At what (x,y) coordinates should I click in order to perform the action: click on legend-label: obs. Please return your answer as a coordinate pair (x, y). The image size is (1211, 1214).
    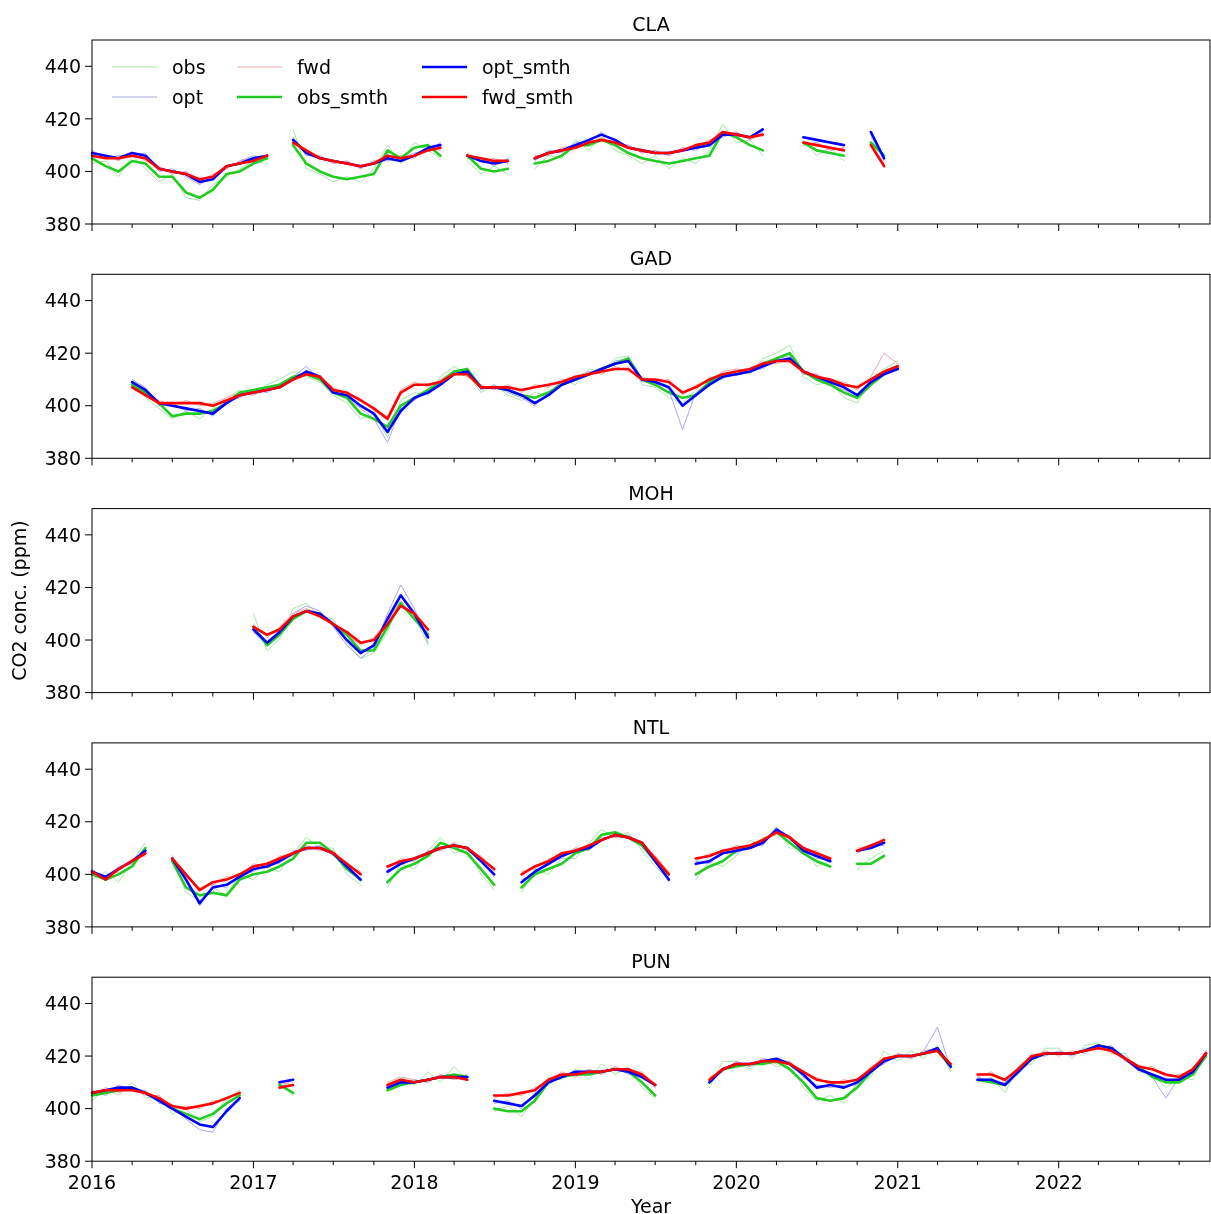
    Looking at the image, I should click on (189, 66).